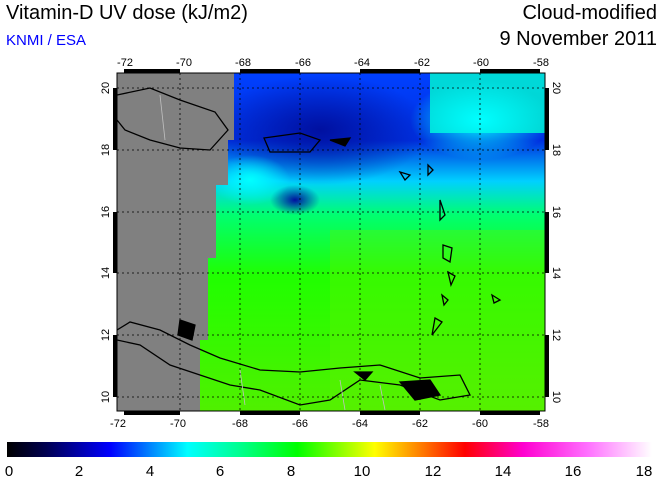  What do you see at coordinates (220, 471) in the screenshot?
I see `colorbar-label: 6` at bounding box center [220, 471].